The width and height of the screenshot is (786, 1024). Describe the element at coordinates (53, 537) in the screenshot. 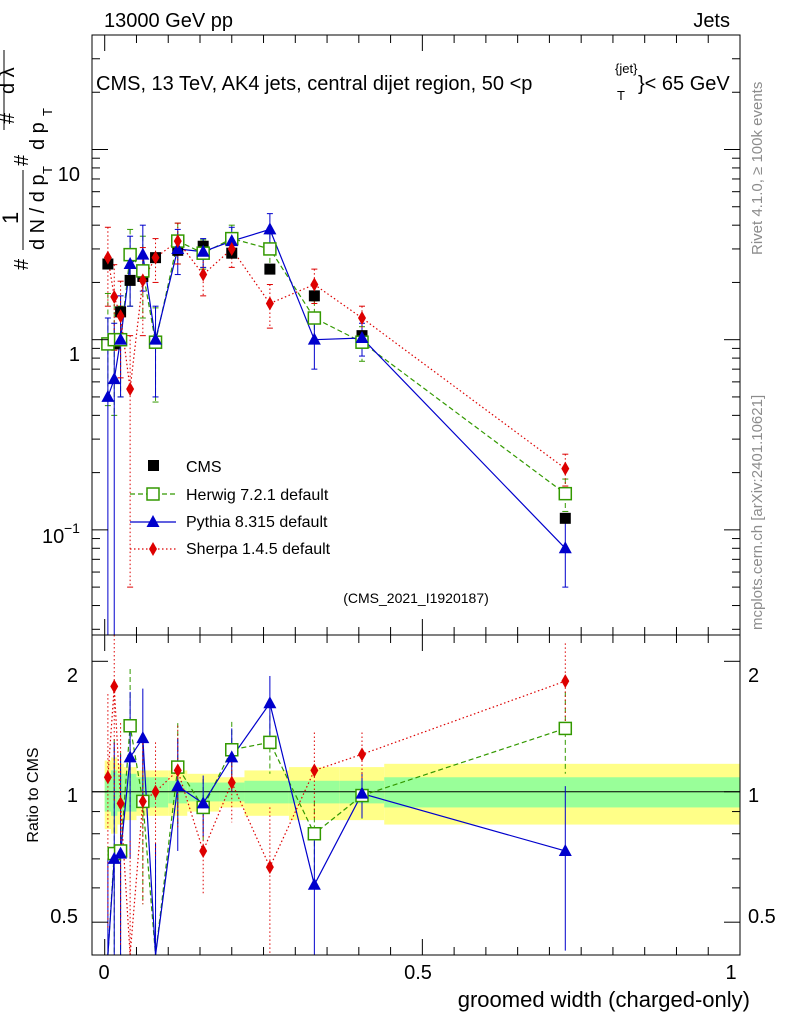

I see `ytick-label-0.1-base: 10` at that location.